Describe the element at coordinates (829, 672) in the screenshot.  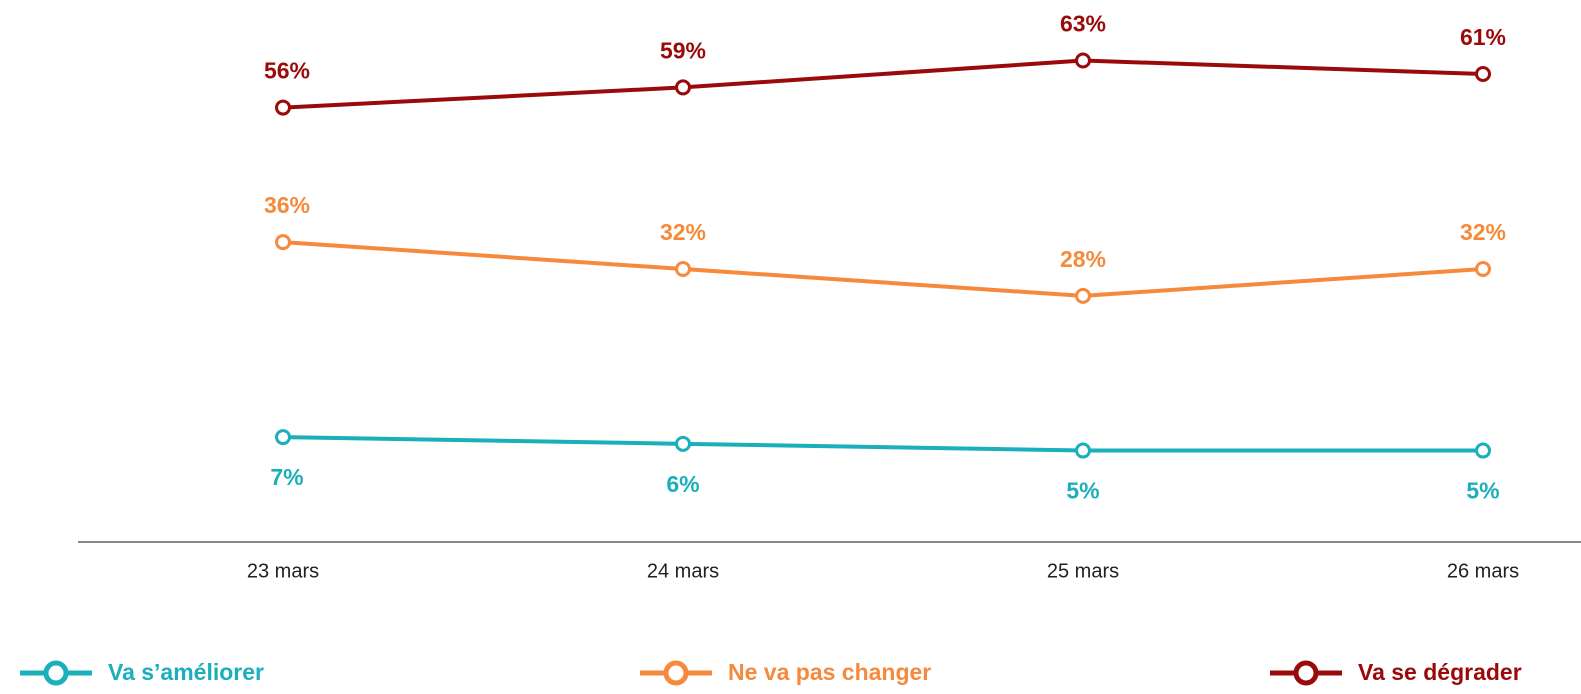
I see `legend-label: Ne va pas changer` at that location.